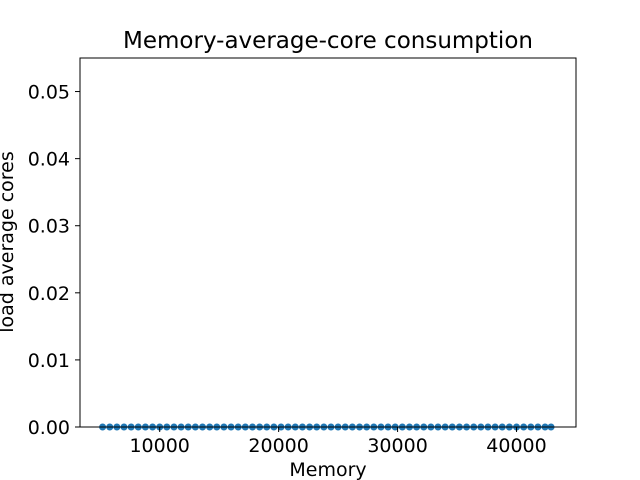 The height and width of the screenshot is (480, 640). Describe the element at coordinates (328, 41) in the screenshot. I see `chart-title: Memory-average-core consumption` at that location.